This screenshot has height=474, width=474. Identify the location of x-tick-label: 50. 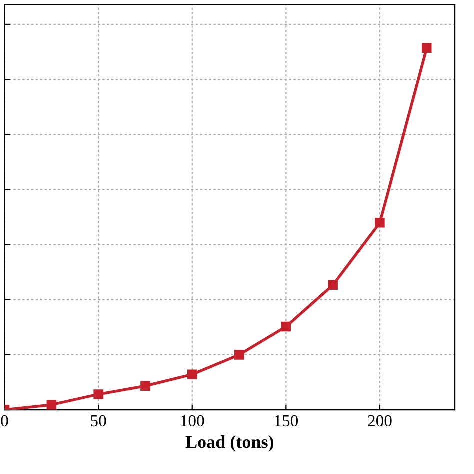
(98, 421).